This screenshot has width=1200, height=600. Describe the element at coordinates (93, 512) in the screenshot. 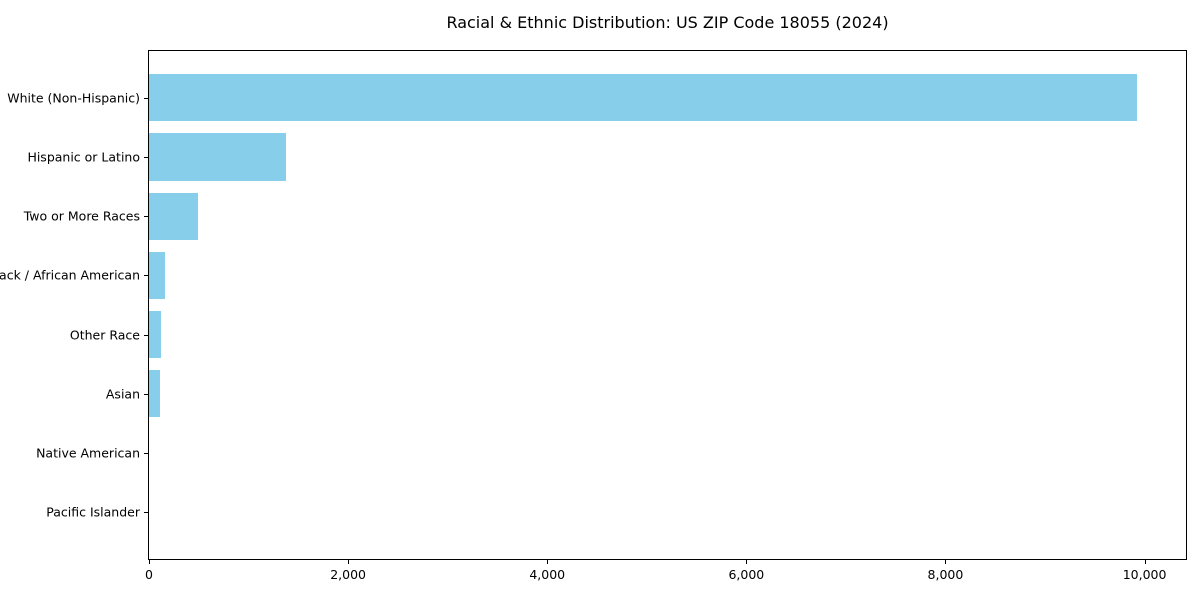

I see `y-axis-label: Pacific Islander` at that location.